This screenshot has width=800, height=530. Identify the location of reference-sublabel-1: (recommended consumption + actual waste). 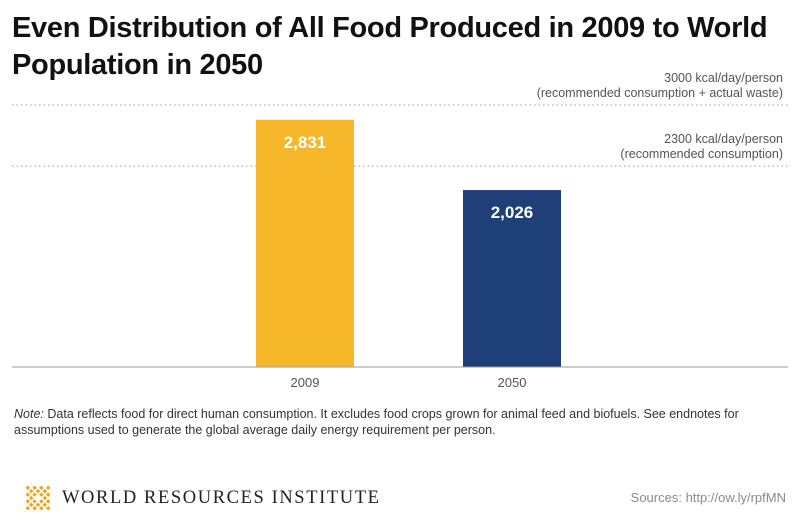
(660, 93).